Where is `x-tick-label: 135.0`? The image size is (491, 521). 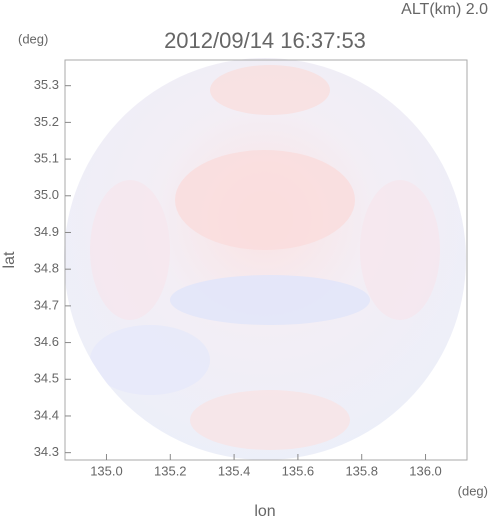 x-tick-label: 135.0 is located at coordinates (106, 470).